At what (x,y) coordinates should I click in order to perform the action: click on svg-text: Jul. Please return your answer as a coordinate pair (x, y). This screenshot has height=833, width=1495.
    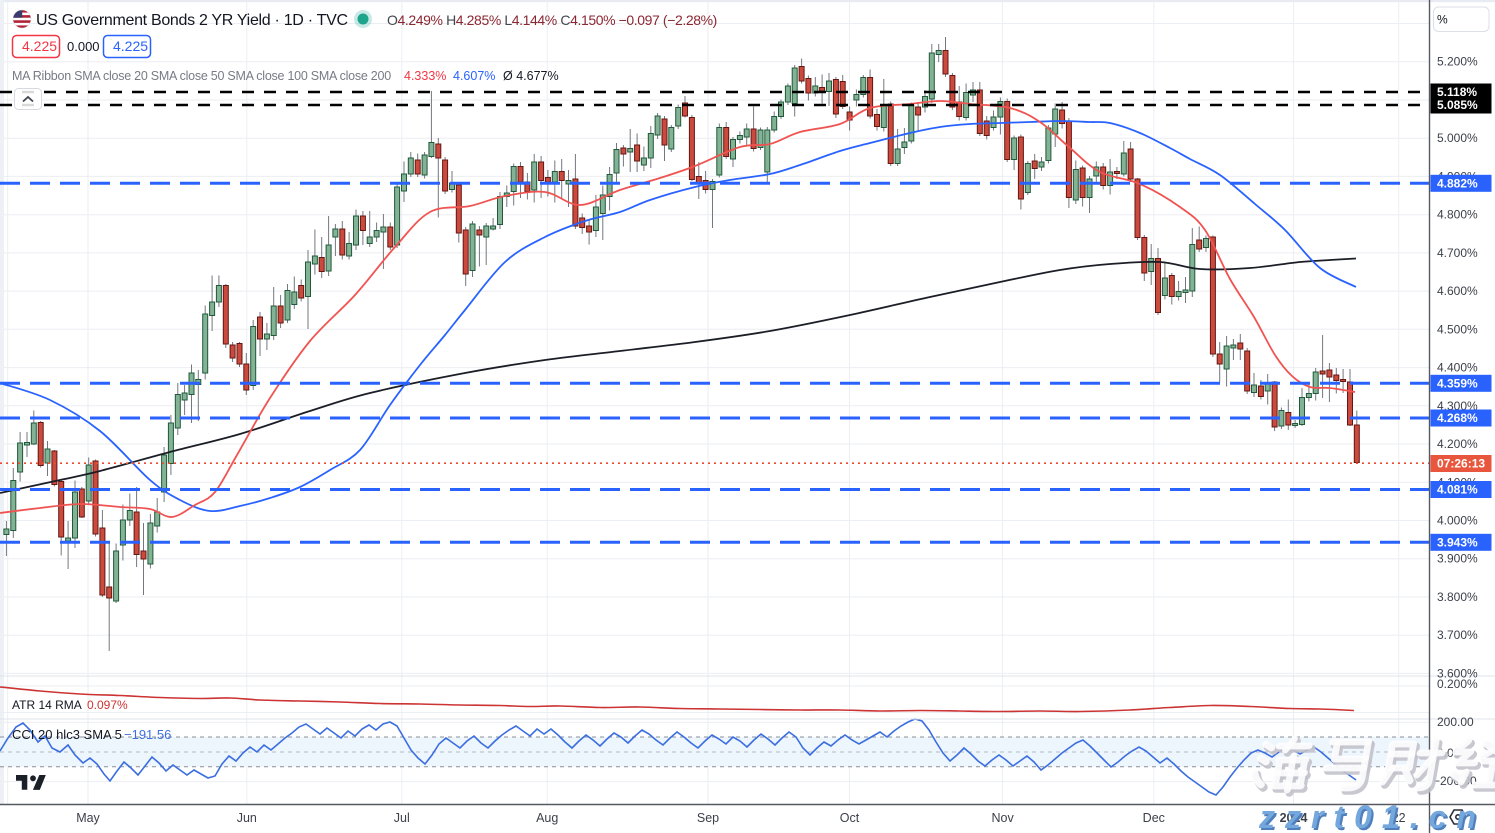
    Looking at the image, I should click on (402, 818).